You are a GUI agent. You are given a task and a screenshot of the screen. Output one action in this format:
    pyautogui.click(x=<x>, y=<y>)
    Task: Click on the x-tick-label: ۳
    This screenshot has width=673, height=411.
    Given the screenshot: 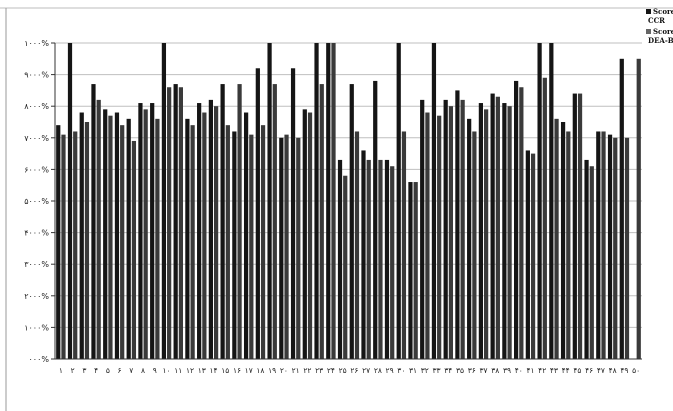 What is the action you would take?
    pyautogui.click(x=84, y=370)
    